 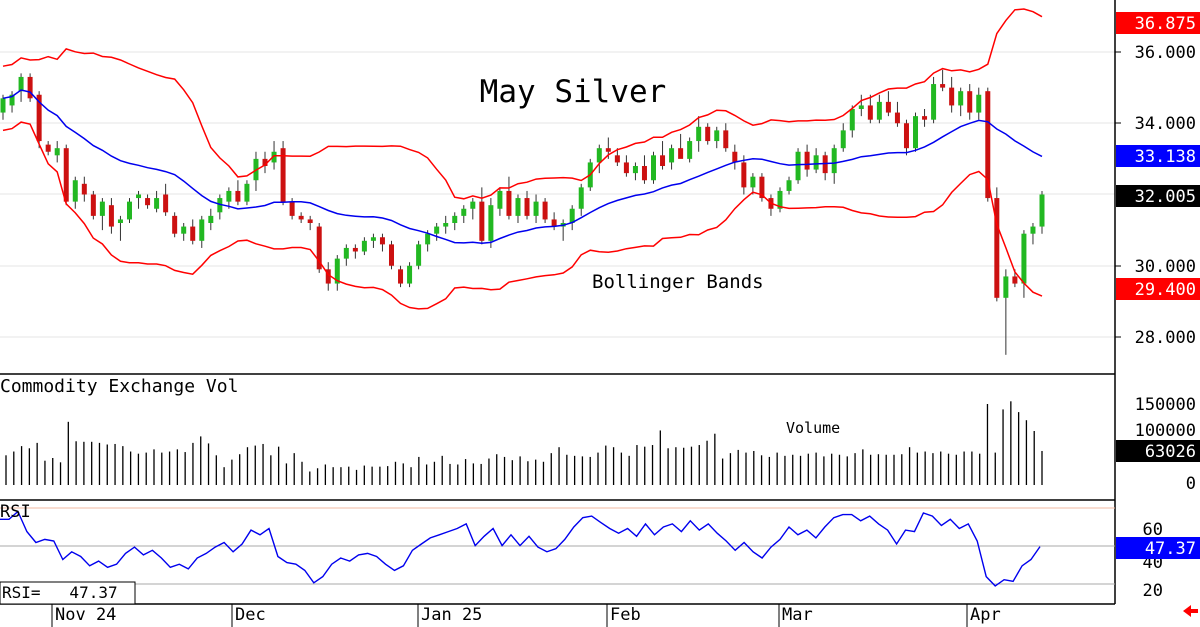 I want to click on price-tick-label: 34.000, so click(x=1165, y=124).